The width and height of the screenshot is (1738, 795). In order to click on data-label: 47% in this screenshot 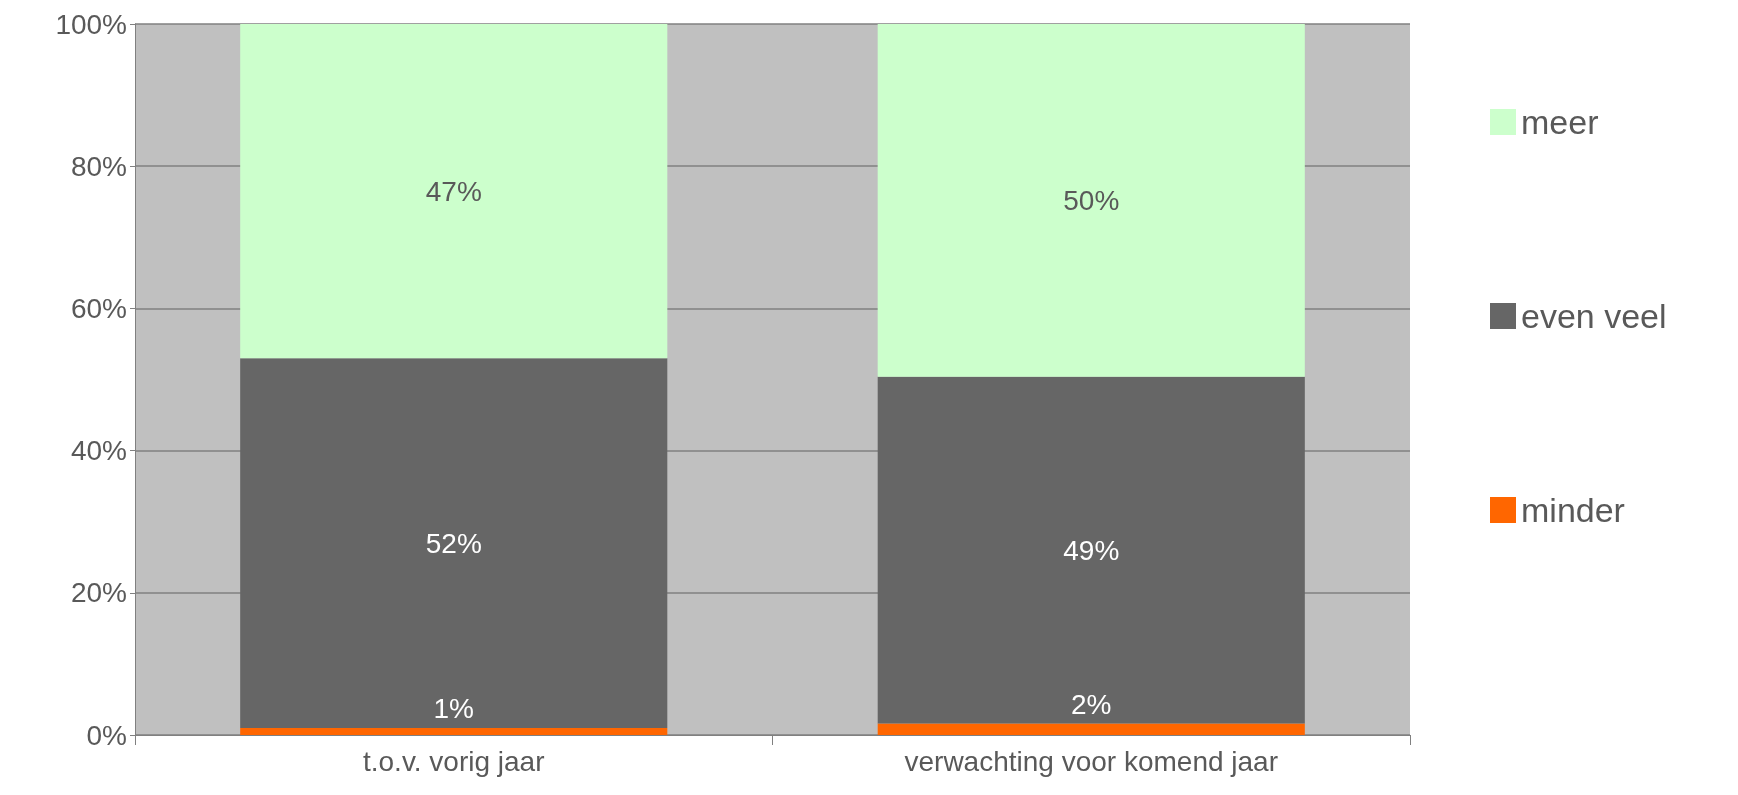, I will do `click(453, 191)`.